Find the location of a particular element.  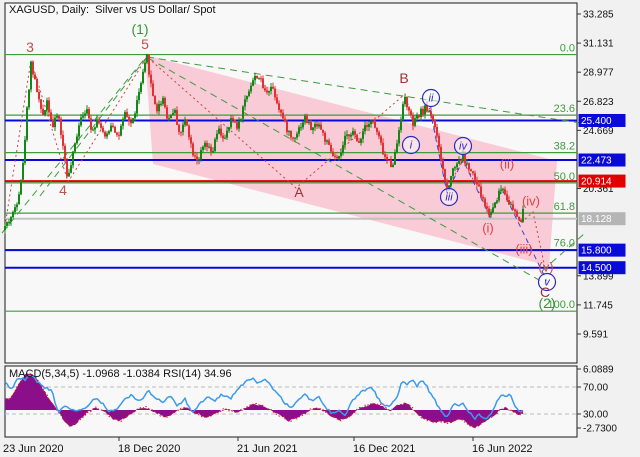

price-badge-15.800 is located at coordinates (602, 250).